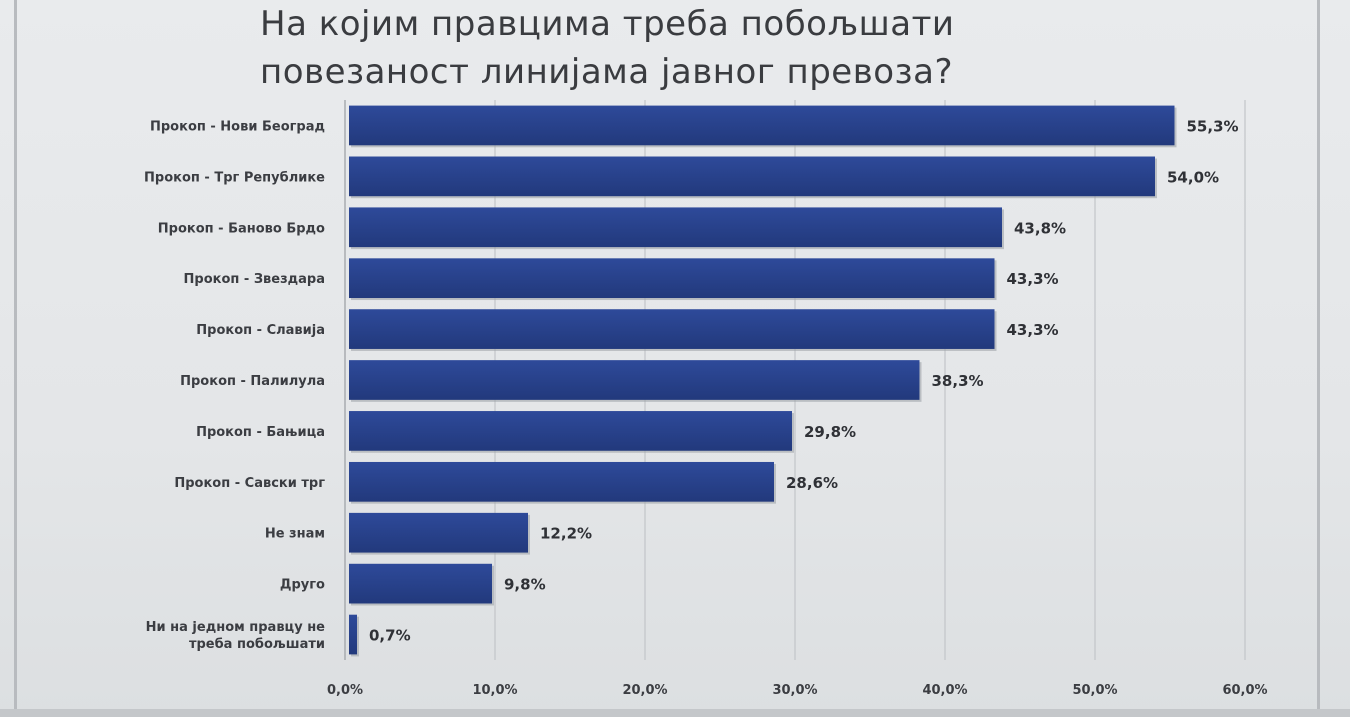 Image resolution: width=1350 pixels, height=717 pixels. I want to click on category-label-6: Прокоп - Бањица, so click(260, 432).